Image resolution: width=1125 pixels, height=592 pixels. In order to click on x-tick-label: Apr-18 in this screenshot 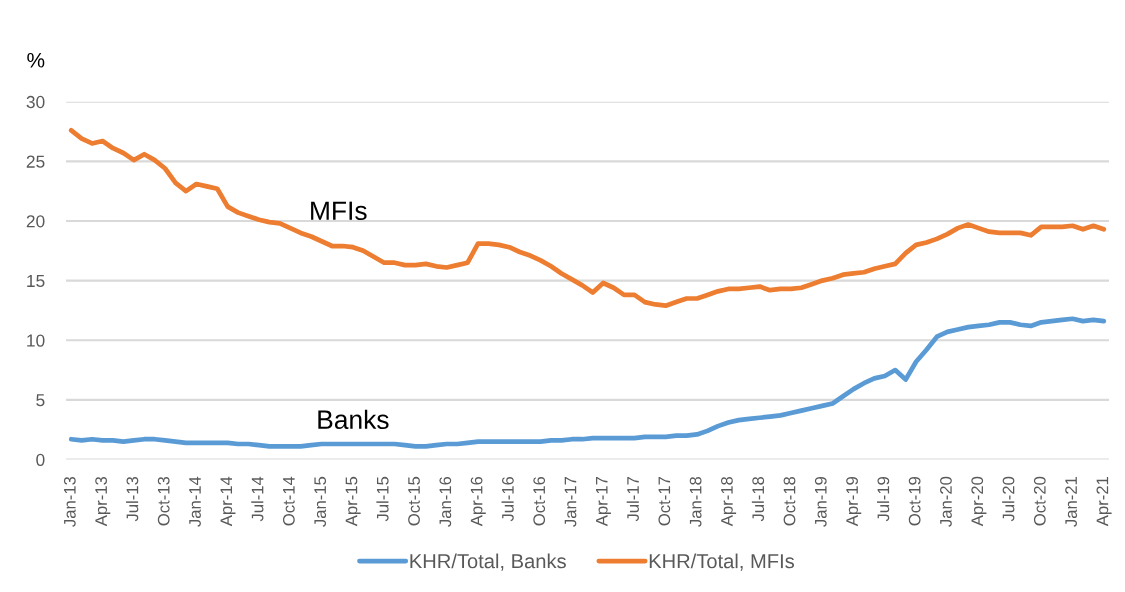, I will do `click(729, 501)`.